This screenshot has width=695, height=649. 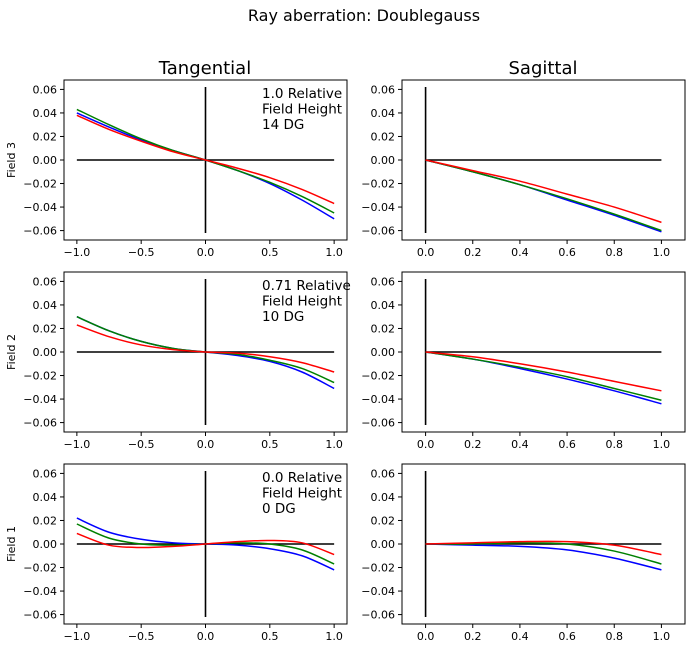 I want to click on column-title-sagittal: Sagittal, so click(x=542, y=68).